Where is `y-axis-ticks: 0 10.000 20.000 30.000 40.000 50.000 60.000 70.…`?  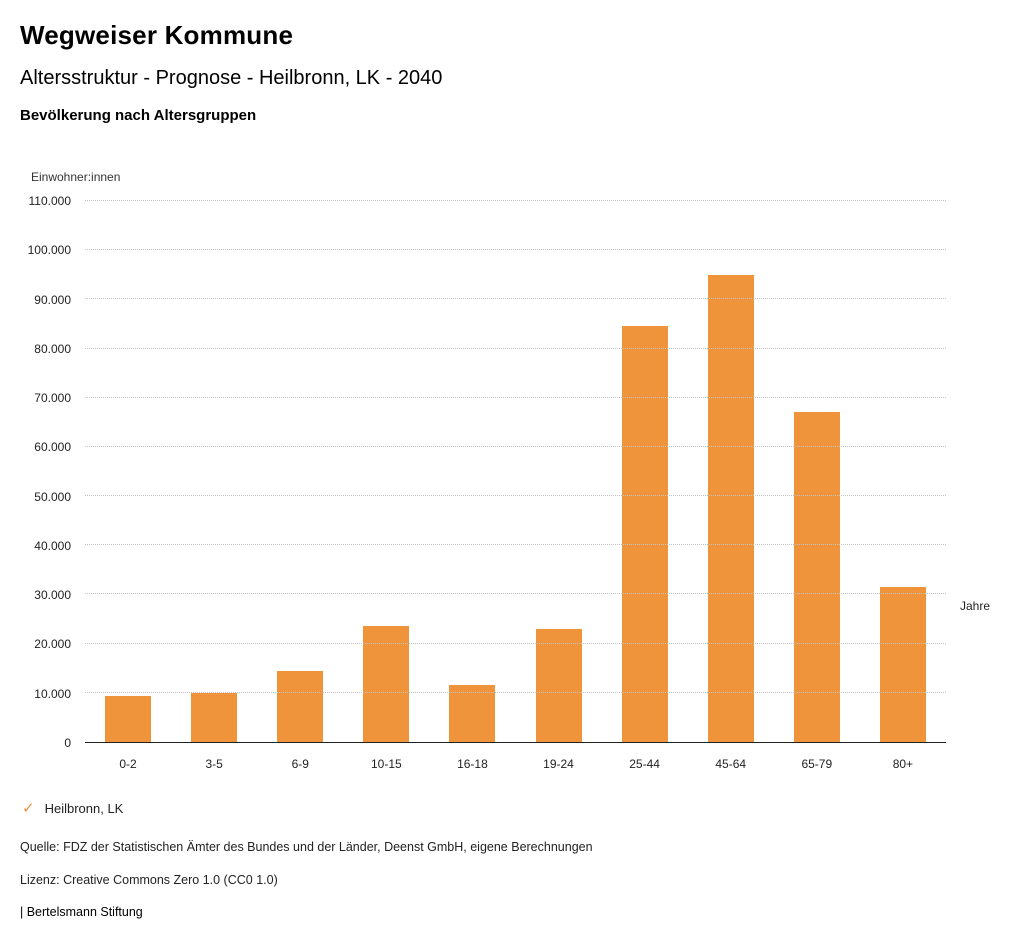 y-axis-ticks: 0 10.000 20.000 30.000 40.000 50.000 60.000 70.… is located at coordinates (52, 472).